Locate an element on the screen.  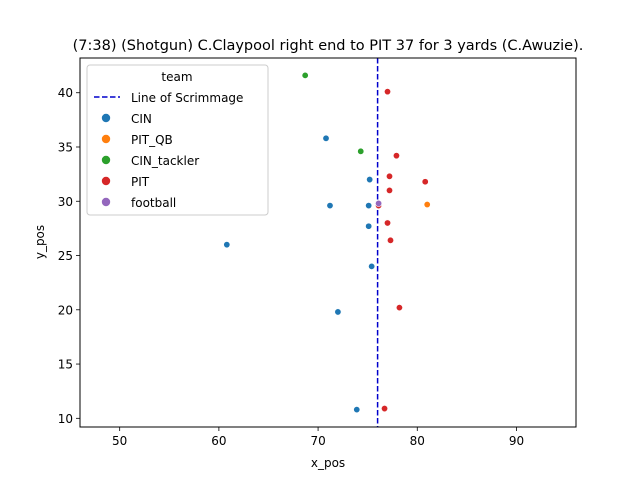
y-tick-label: 35 is located at coordinates (65, 147).